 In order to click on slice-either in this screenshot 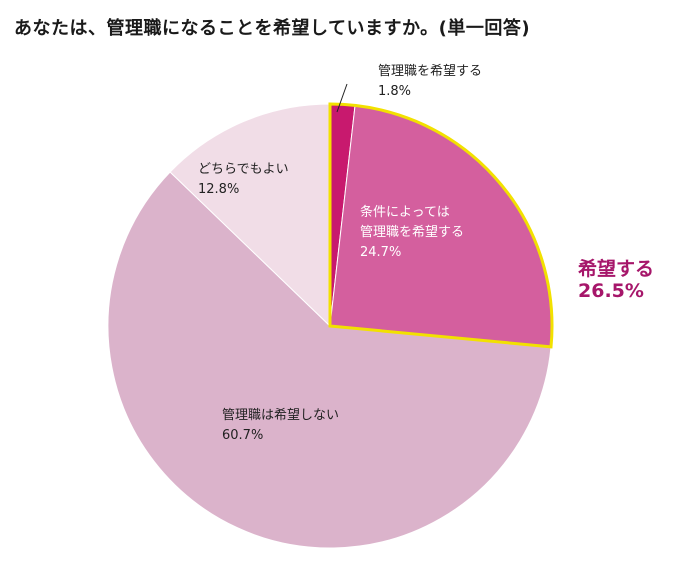, I will do `click(250, 215)`.